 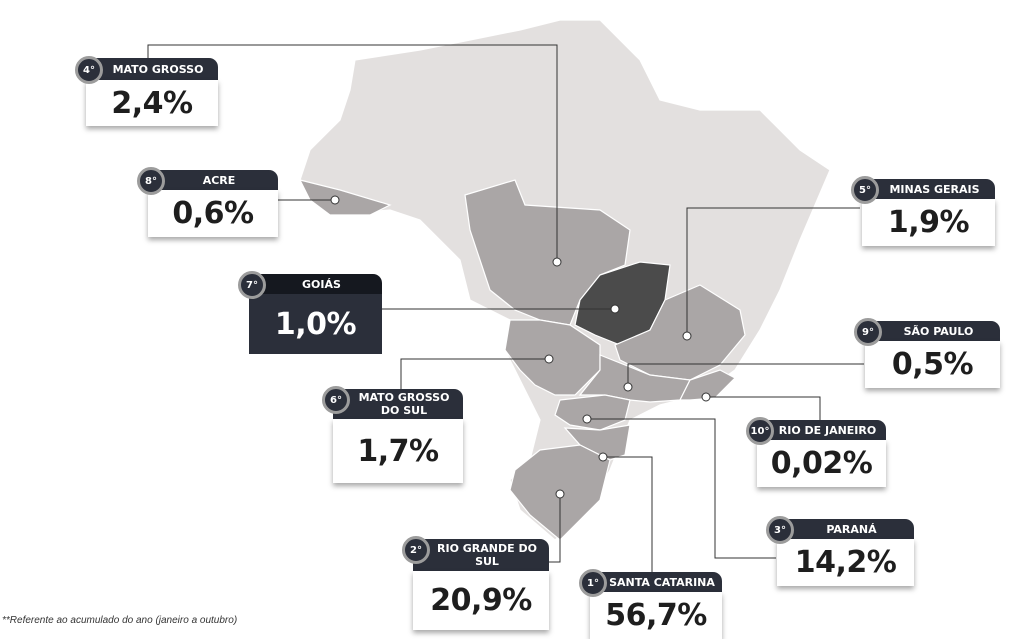 I want to click on rank-badge: 8°, so click(x=151, y=181).